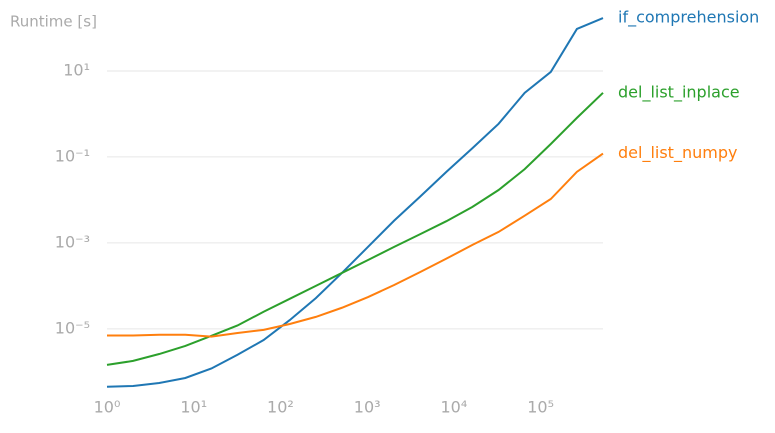  Describe the element at coordinates (280, 407) in the screenshot. I see `x-tick-label: 10²` at that location.